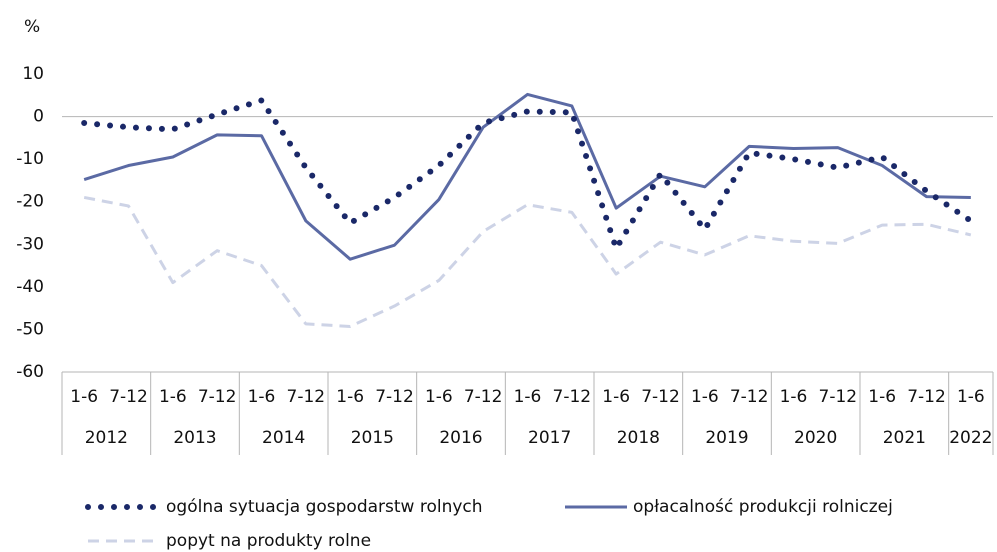  Describe the element at coordinates (638, 438) in the screenshot. I see `year-label: 2018` at that location.